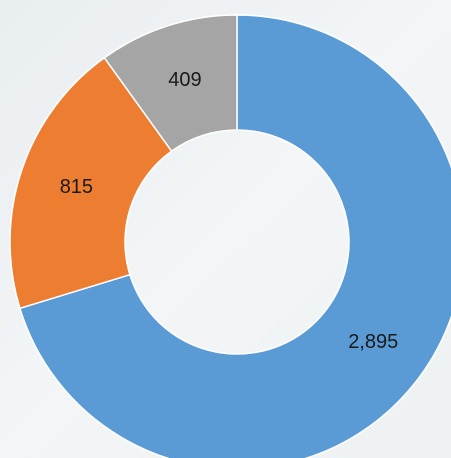  I want to click on data-label: 815, so click(76, 187).